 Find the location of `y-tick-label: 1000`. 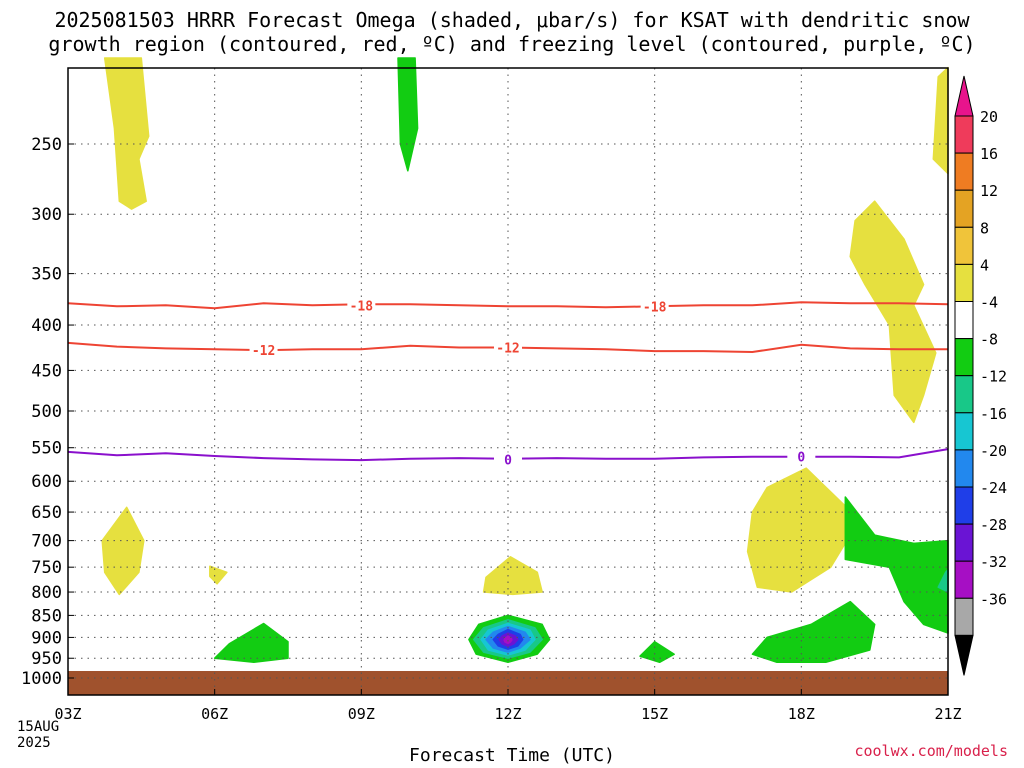

y-tick-label: 1000 is located at coordinates (41, 679).